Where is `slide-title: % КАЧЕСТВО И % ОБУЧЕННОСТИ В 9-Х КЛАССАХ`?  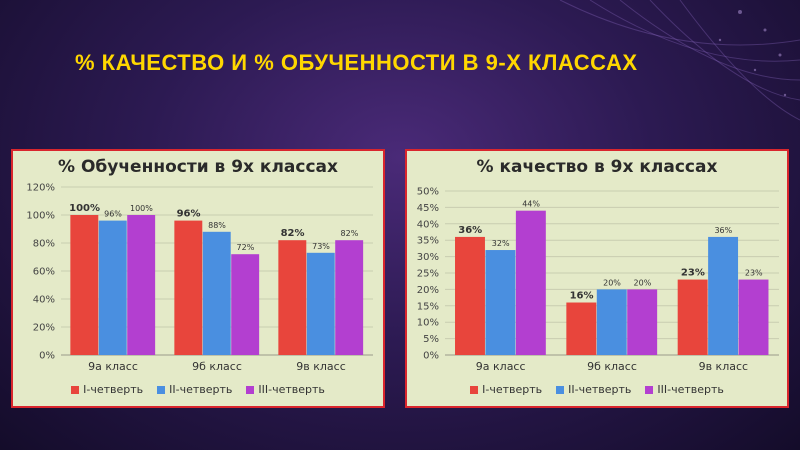
slide-title: % КАЧЕСТВО И % ОБУЧЕННОСТИ В 9-Х КЛАССАХ is located at coordinates (356, 62).